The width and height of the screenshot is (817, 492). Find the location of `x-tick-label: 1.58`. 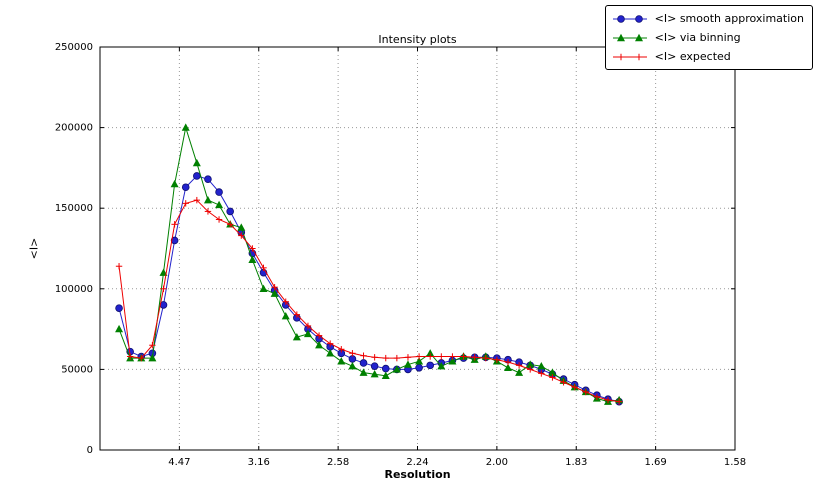

x-tick-label: 1.58 is located at coordinates (735, 462).